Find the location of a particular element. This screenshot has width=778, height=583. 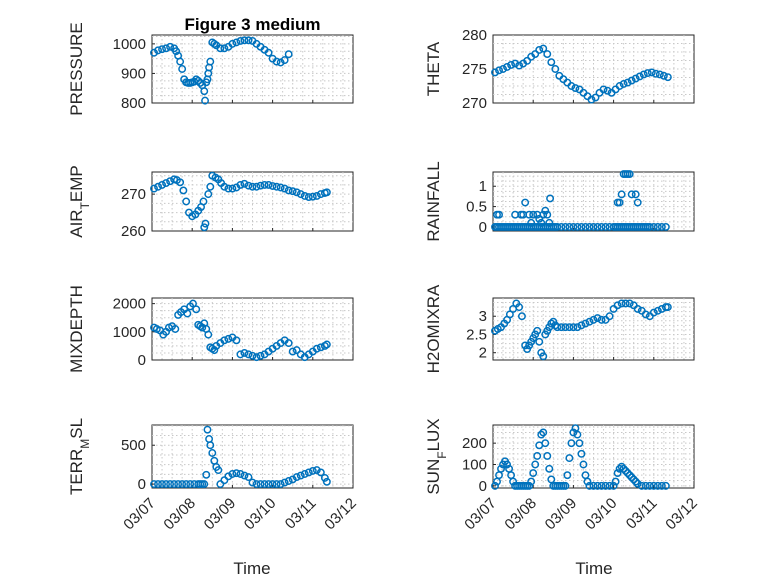

x-tick-label: 03/08 is located at coordinates (179, 514).